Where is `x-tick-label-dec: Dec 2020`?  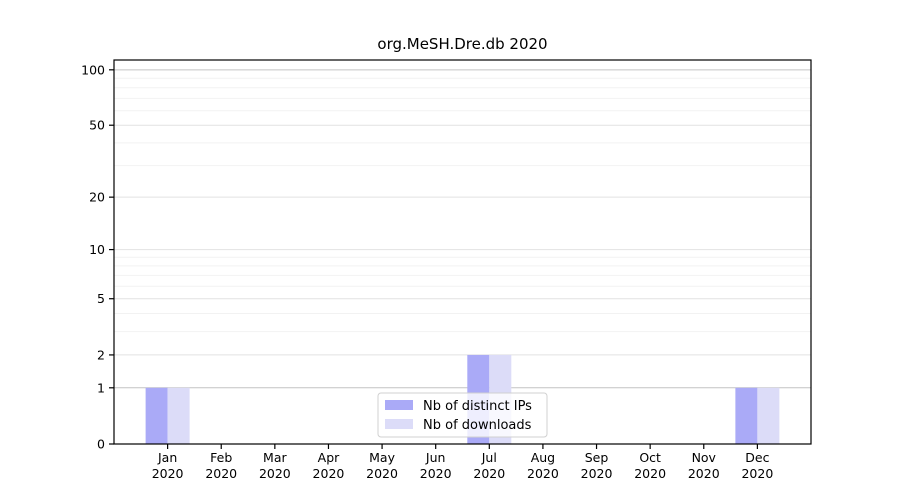
x-tick-label-dec: Dec 2020 is located at coordinates (757, 465).